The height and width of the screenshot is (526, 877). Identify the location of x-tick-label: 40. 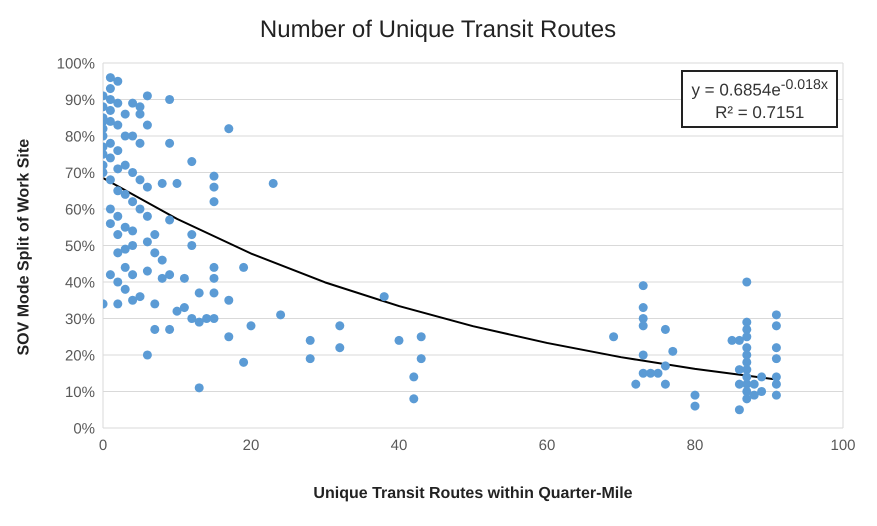
(399, 445).